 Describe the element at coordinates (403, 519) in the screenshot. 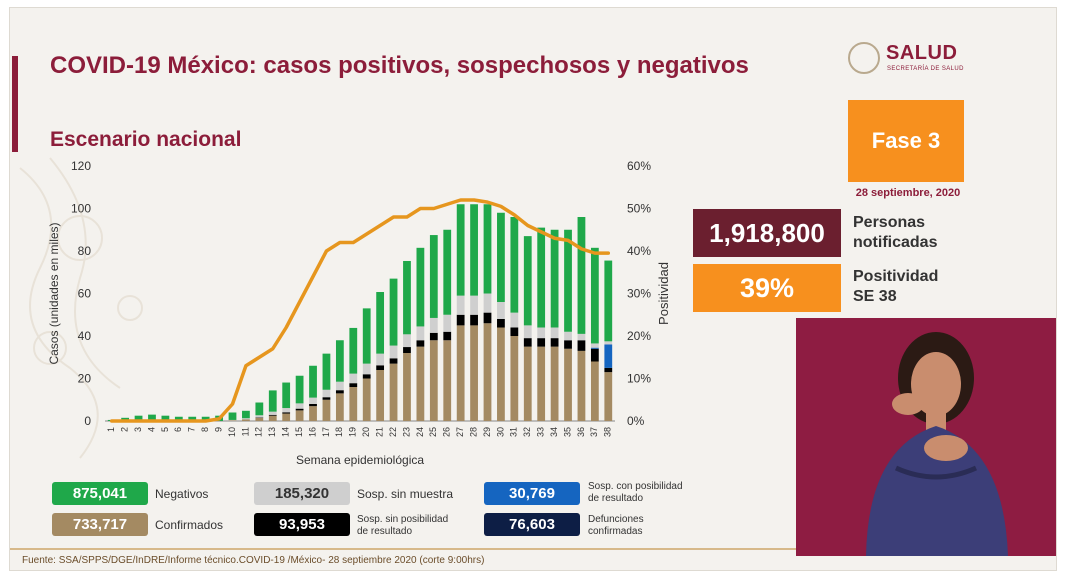

I see `legend-sosp-sin-posibilidad-line1: Sosp. sin posibilidad` at that location.